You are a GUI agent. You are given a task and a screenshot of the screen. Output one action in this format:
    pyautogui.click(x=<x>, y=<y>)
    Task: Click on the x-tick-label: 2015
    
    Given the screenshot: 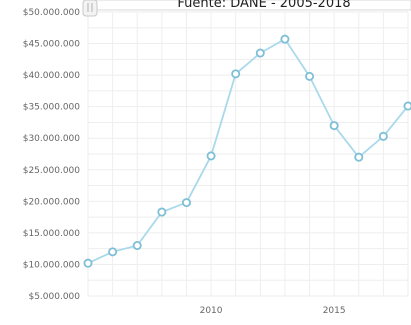 What is the action you would take?
    pyautogui.click(x=334, y=311)
    